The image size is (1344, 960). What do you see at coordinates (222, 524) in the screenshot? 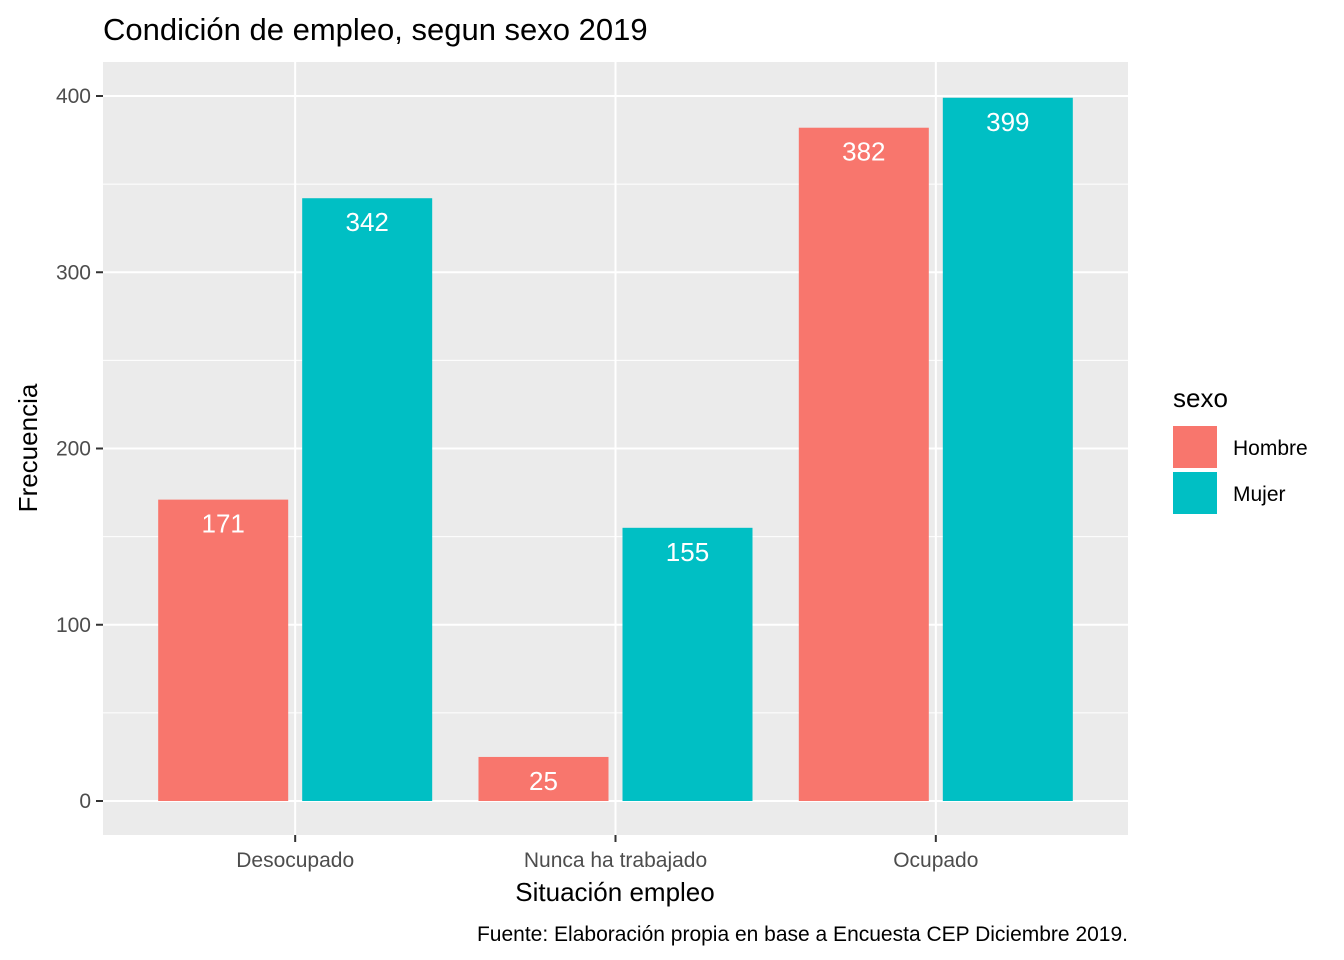
I see `bar-value-label: 171` at bounding box center [222, 524].